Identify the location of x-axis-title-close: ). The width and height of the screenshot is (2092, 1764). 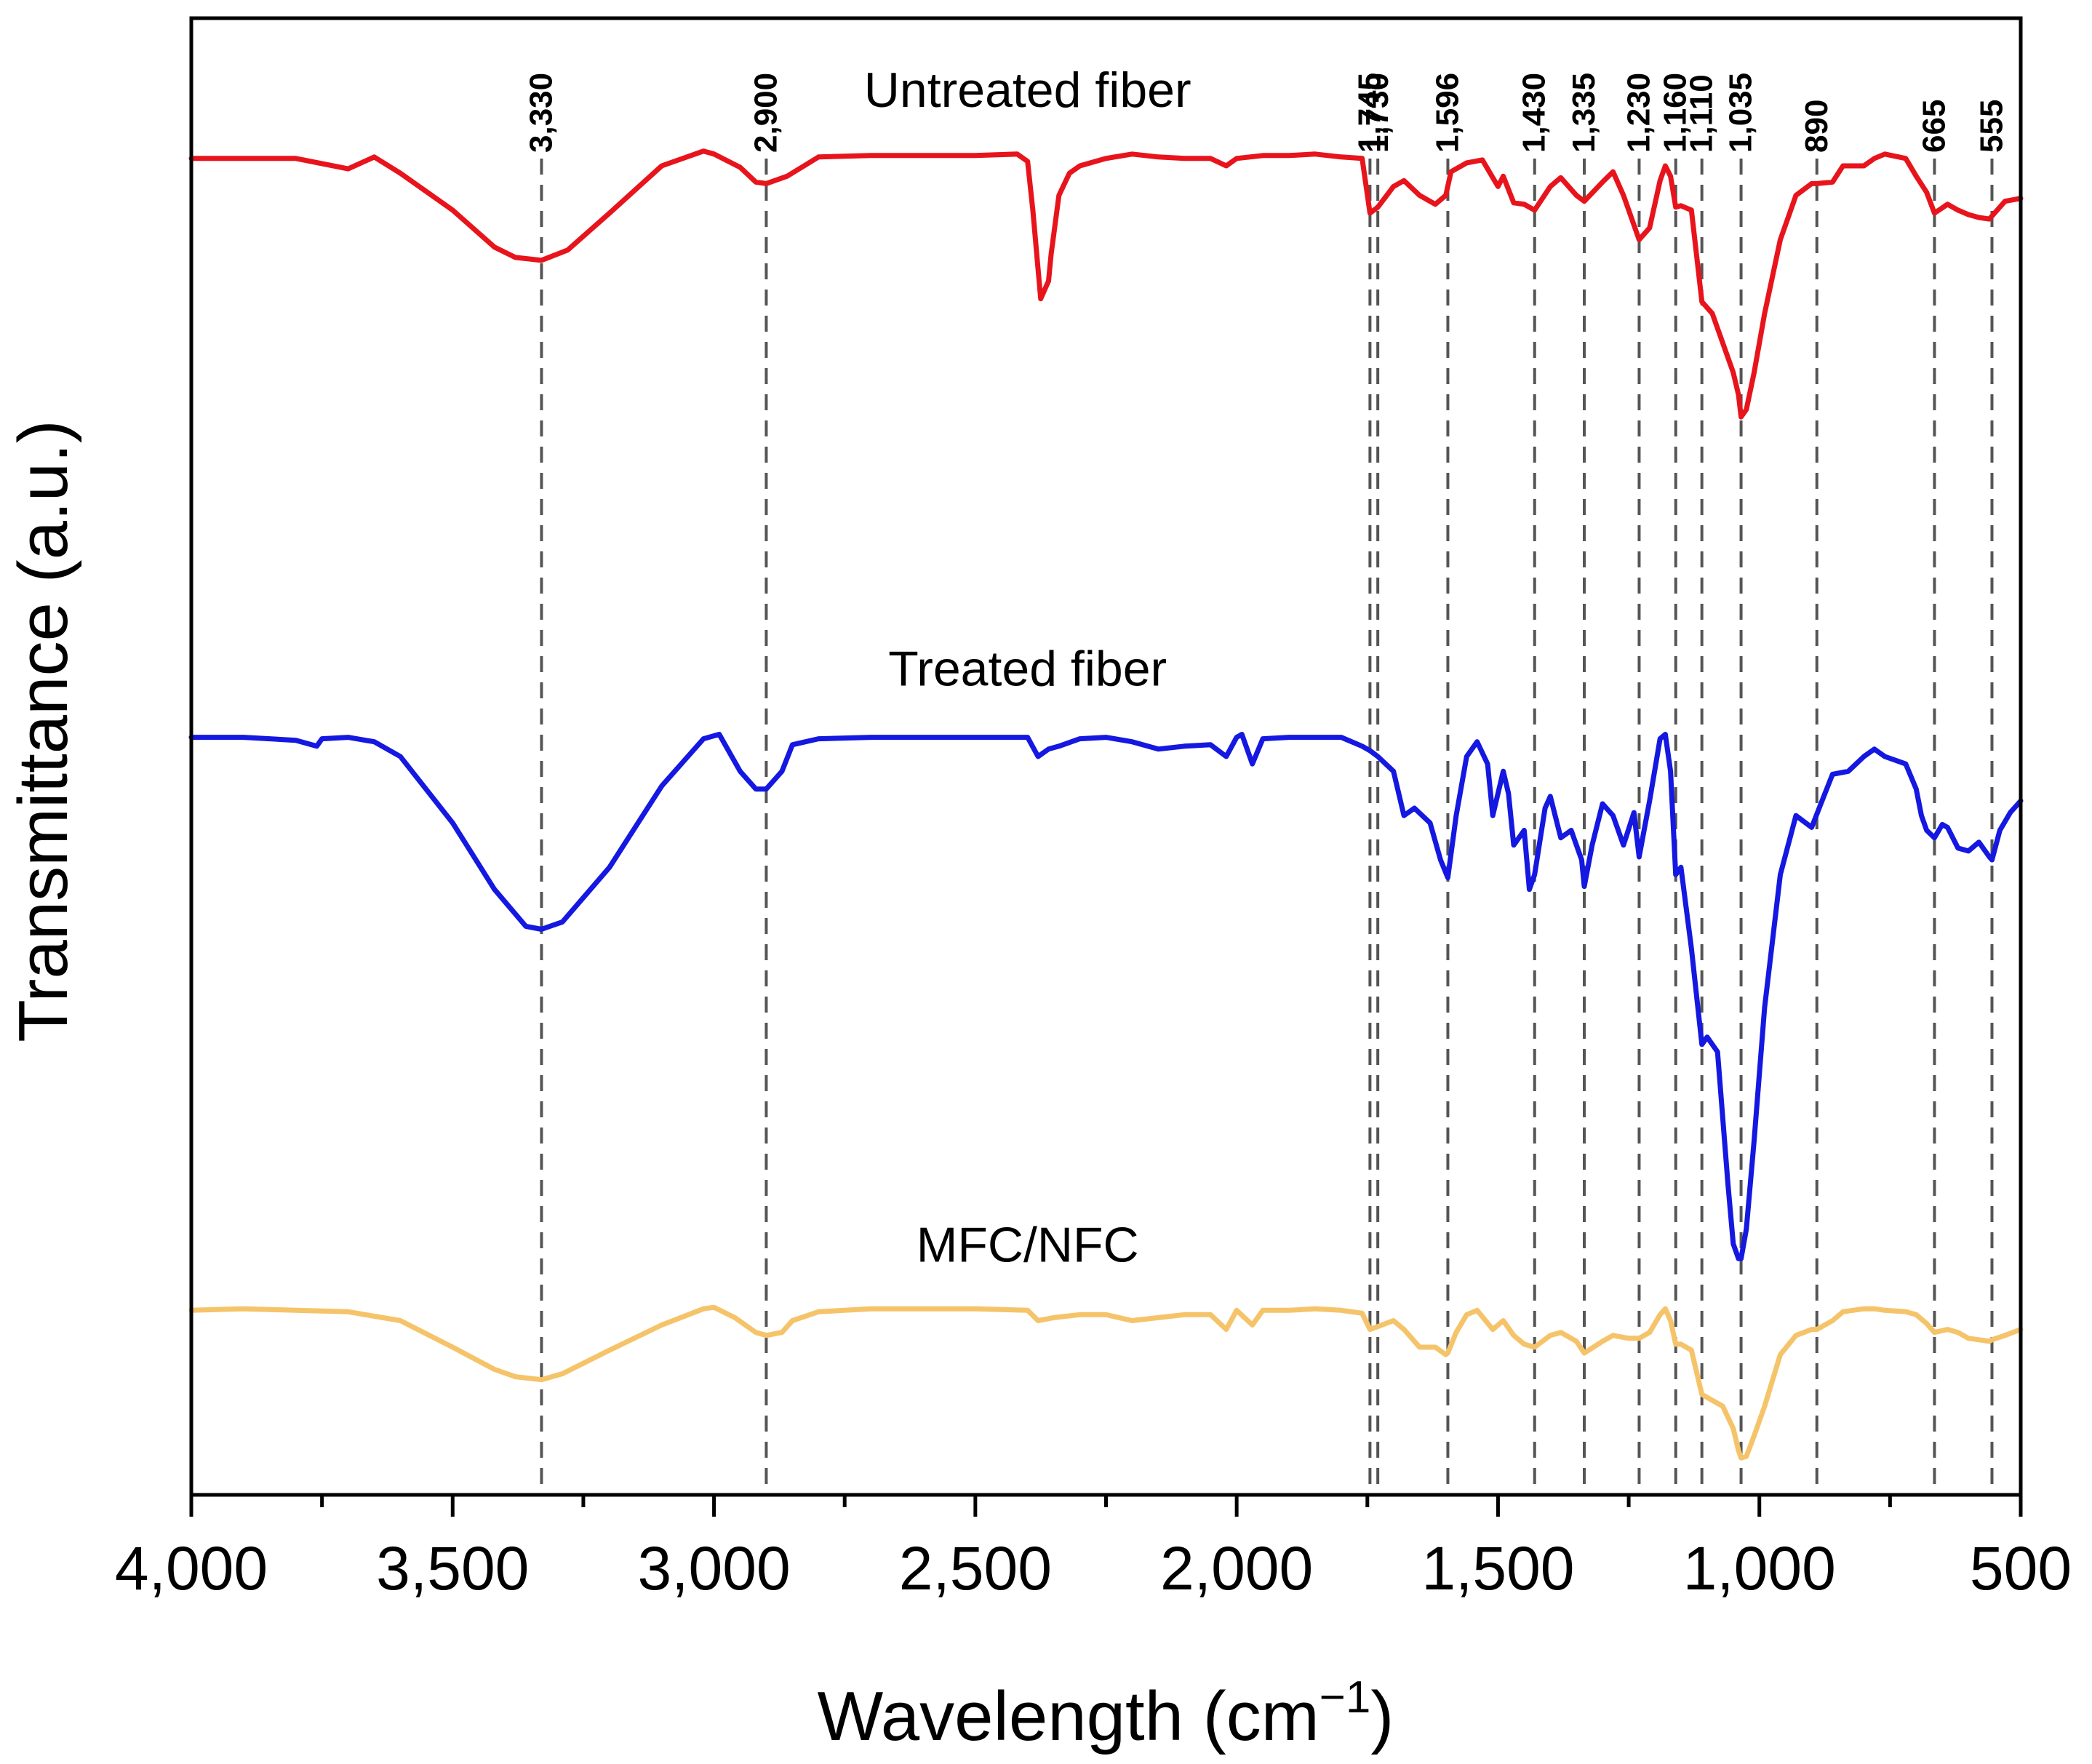
(1382, 1716).